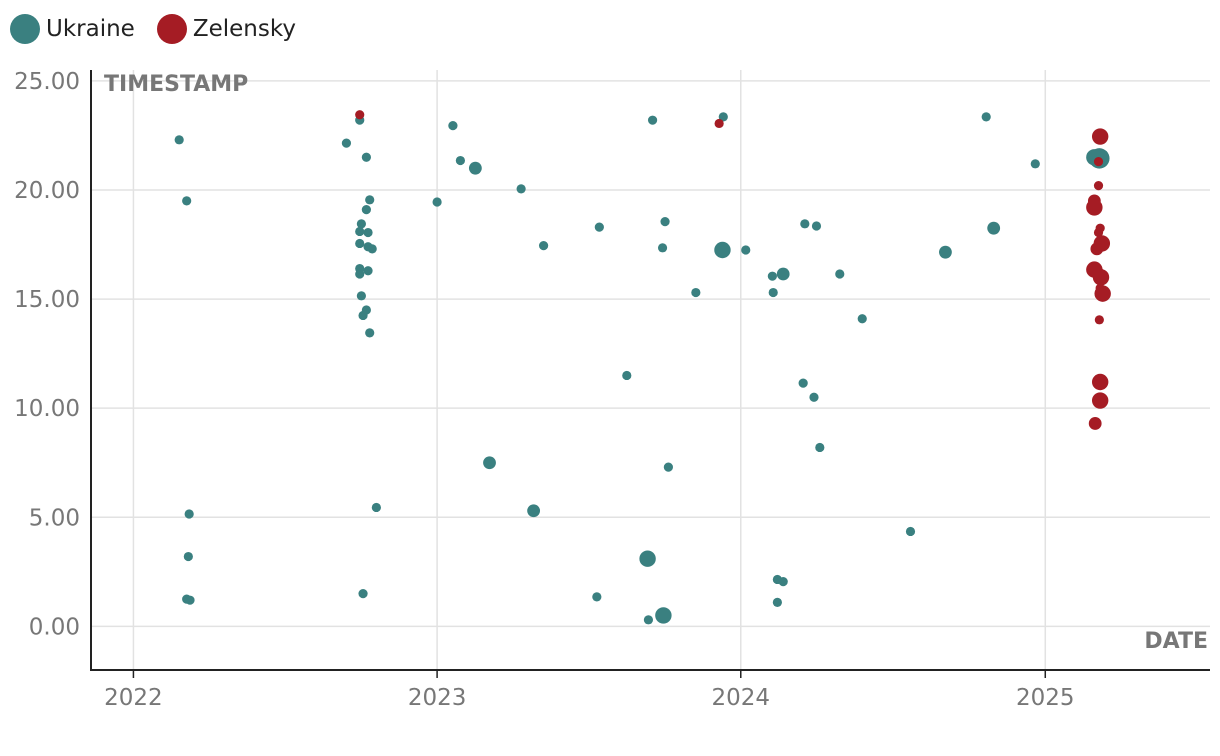 The image size is (1220, 756). Describe the element at coordinates (171, 29) in the screenshot. I see `legend-swatch-zelensky` at that location.